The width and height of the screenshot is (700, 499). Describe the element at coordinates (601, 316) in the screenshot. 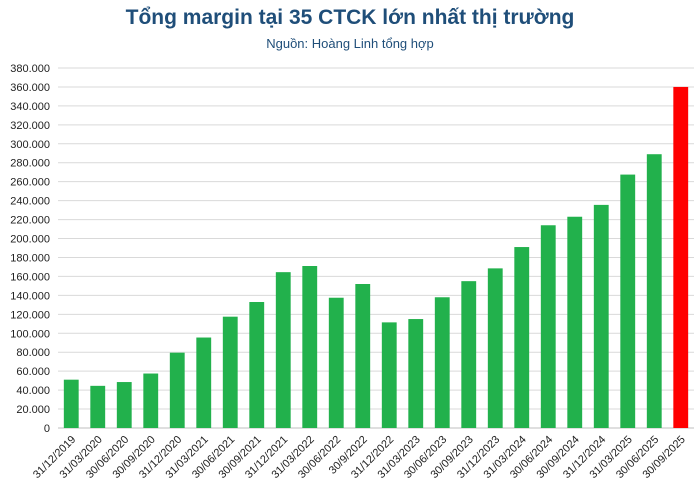

I see `bar-31/12/2024` at that location.